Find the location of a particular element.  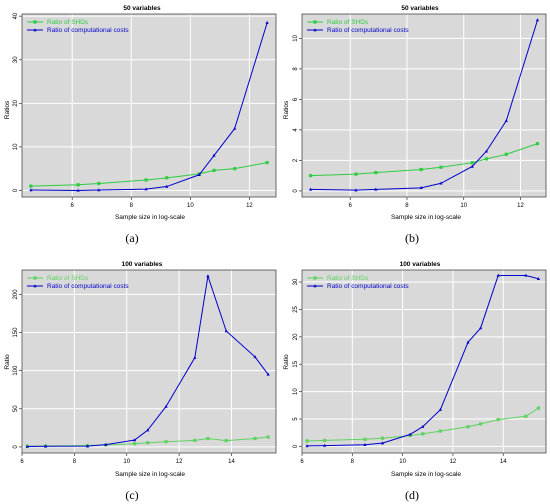

panel-a-xlabel: Sample size in log-scale is located at coordinates (150, 217).